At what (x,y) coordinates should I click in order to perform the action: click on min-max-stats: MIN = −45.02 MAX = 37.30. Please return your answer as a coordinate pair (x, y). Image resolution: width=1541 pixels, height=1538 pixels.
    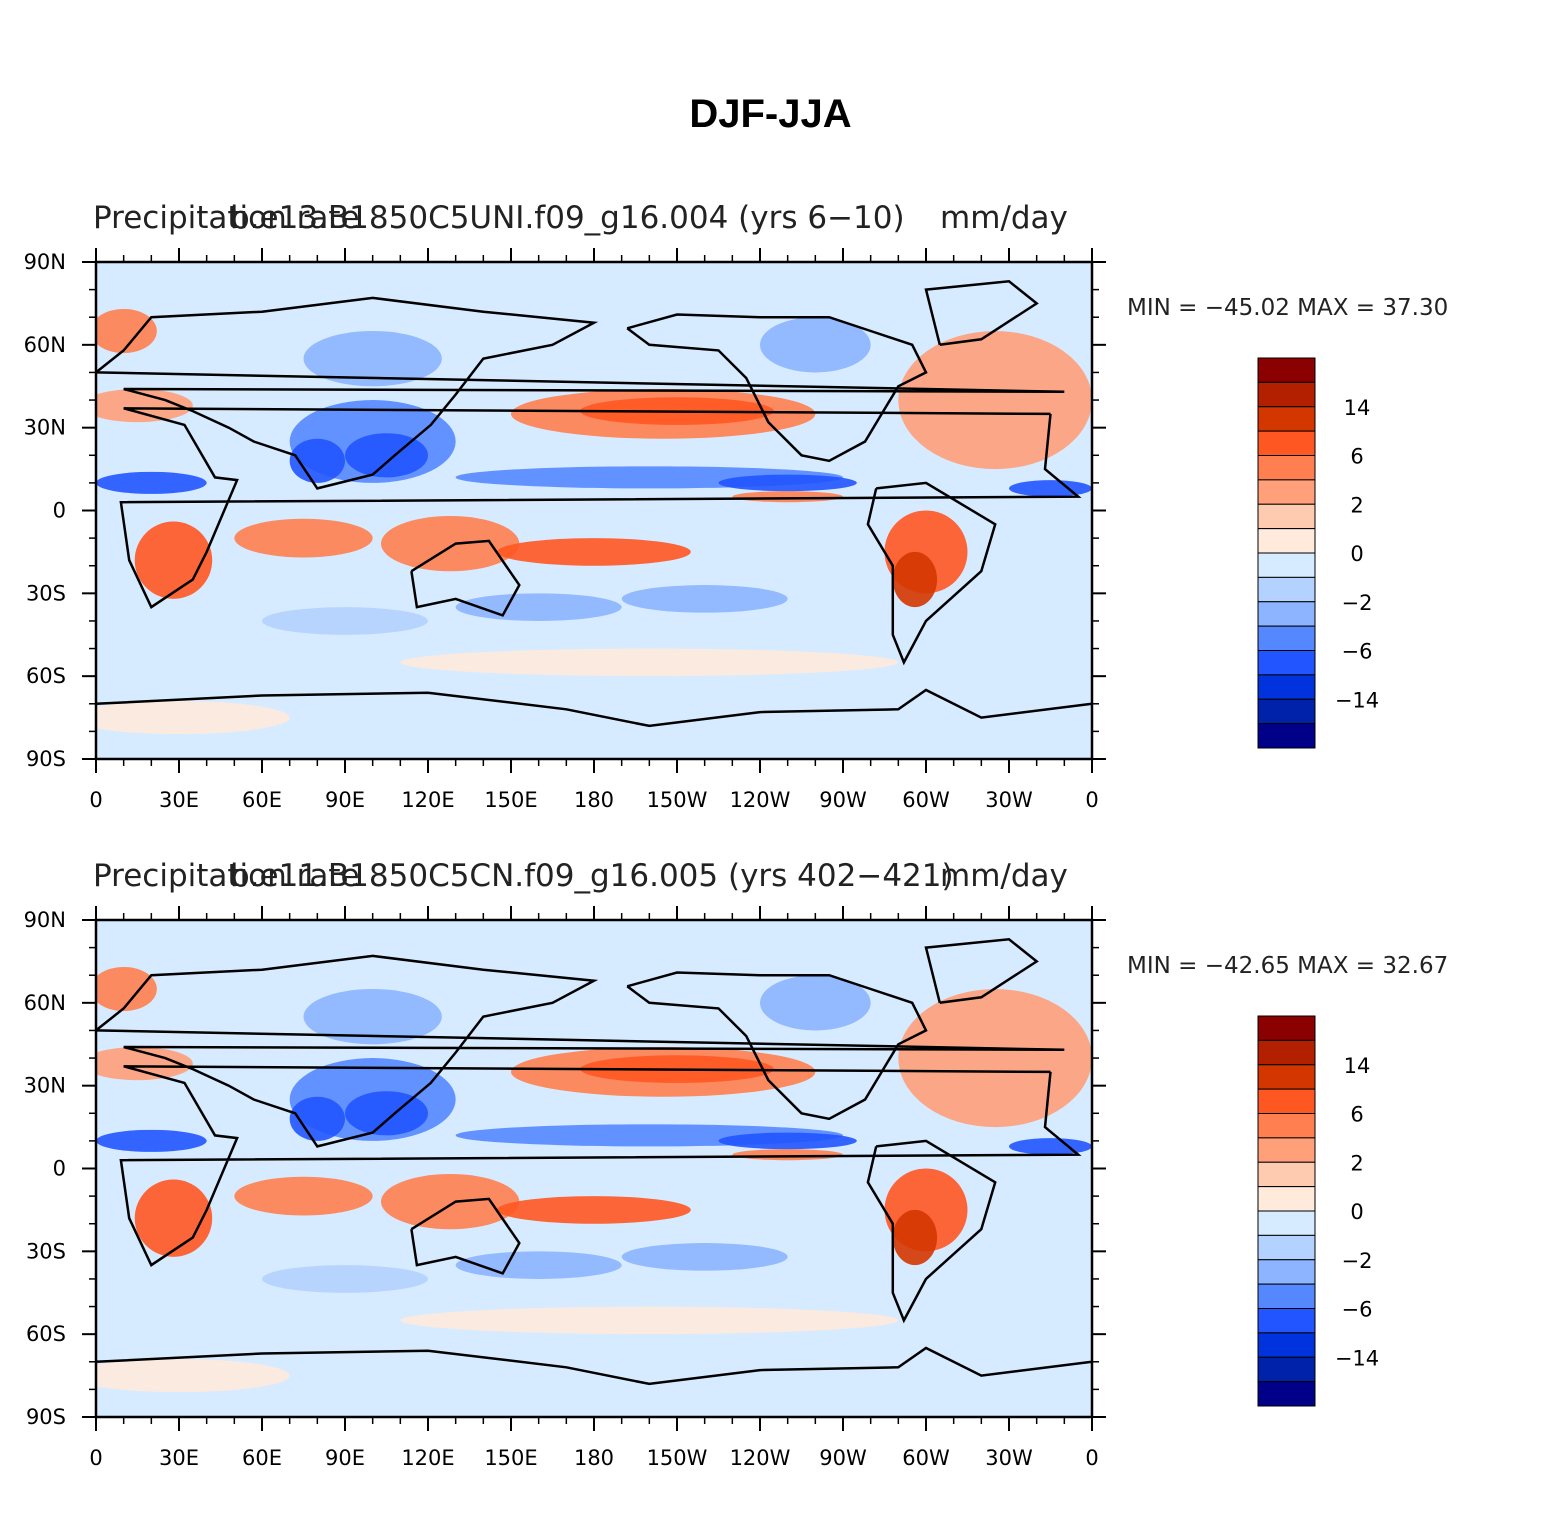
    Looking at the image, I should click on (1288, 308).